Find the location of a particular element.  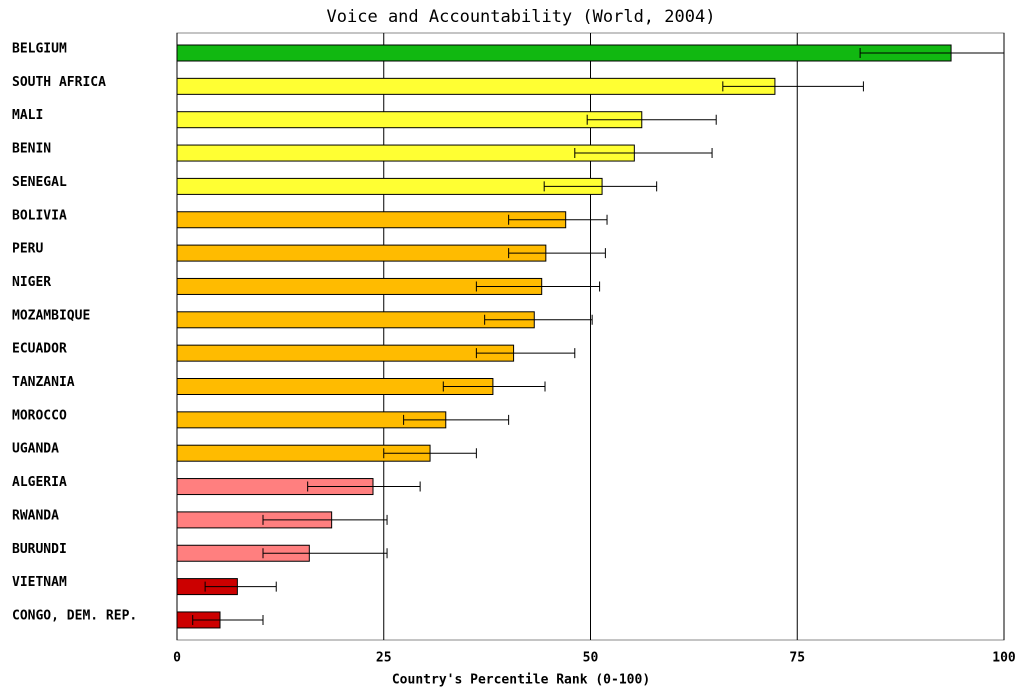

y-tick-label: CONGO, DEM. REP. is located at coordinates (74, 615).